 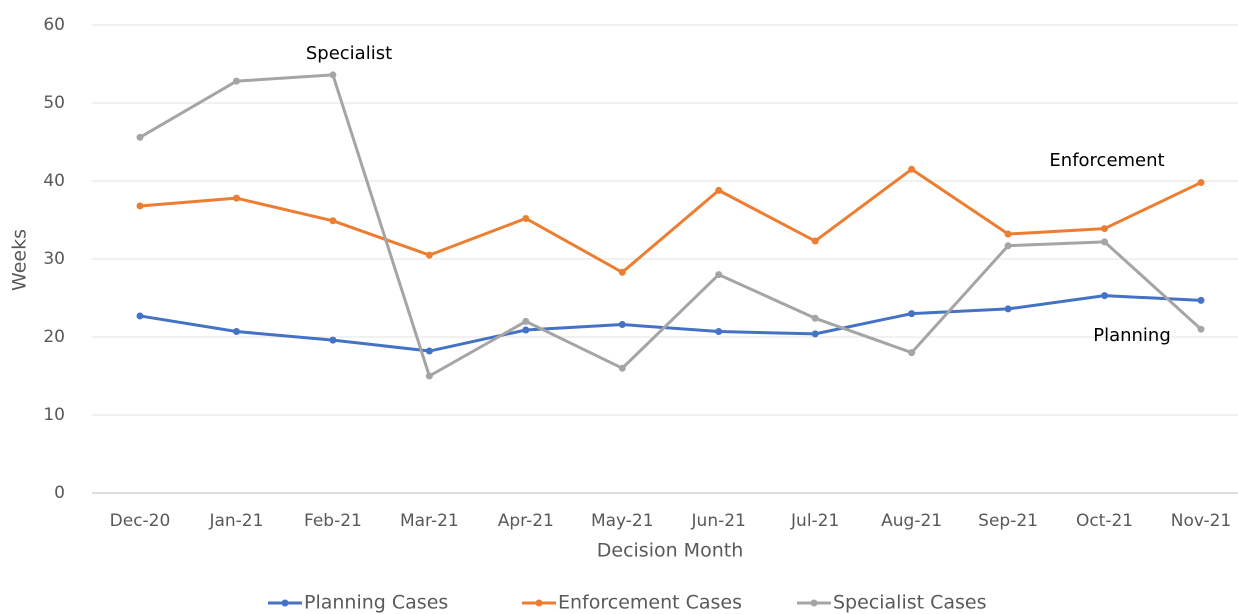 What do you see at coordinates (54, 259) in the screenshot?
I see `y-tick-label: 30` at bounding box center [54, 259].